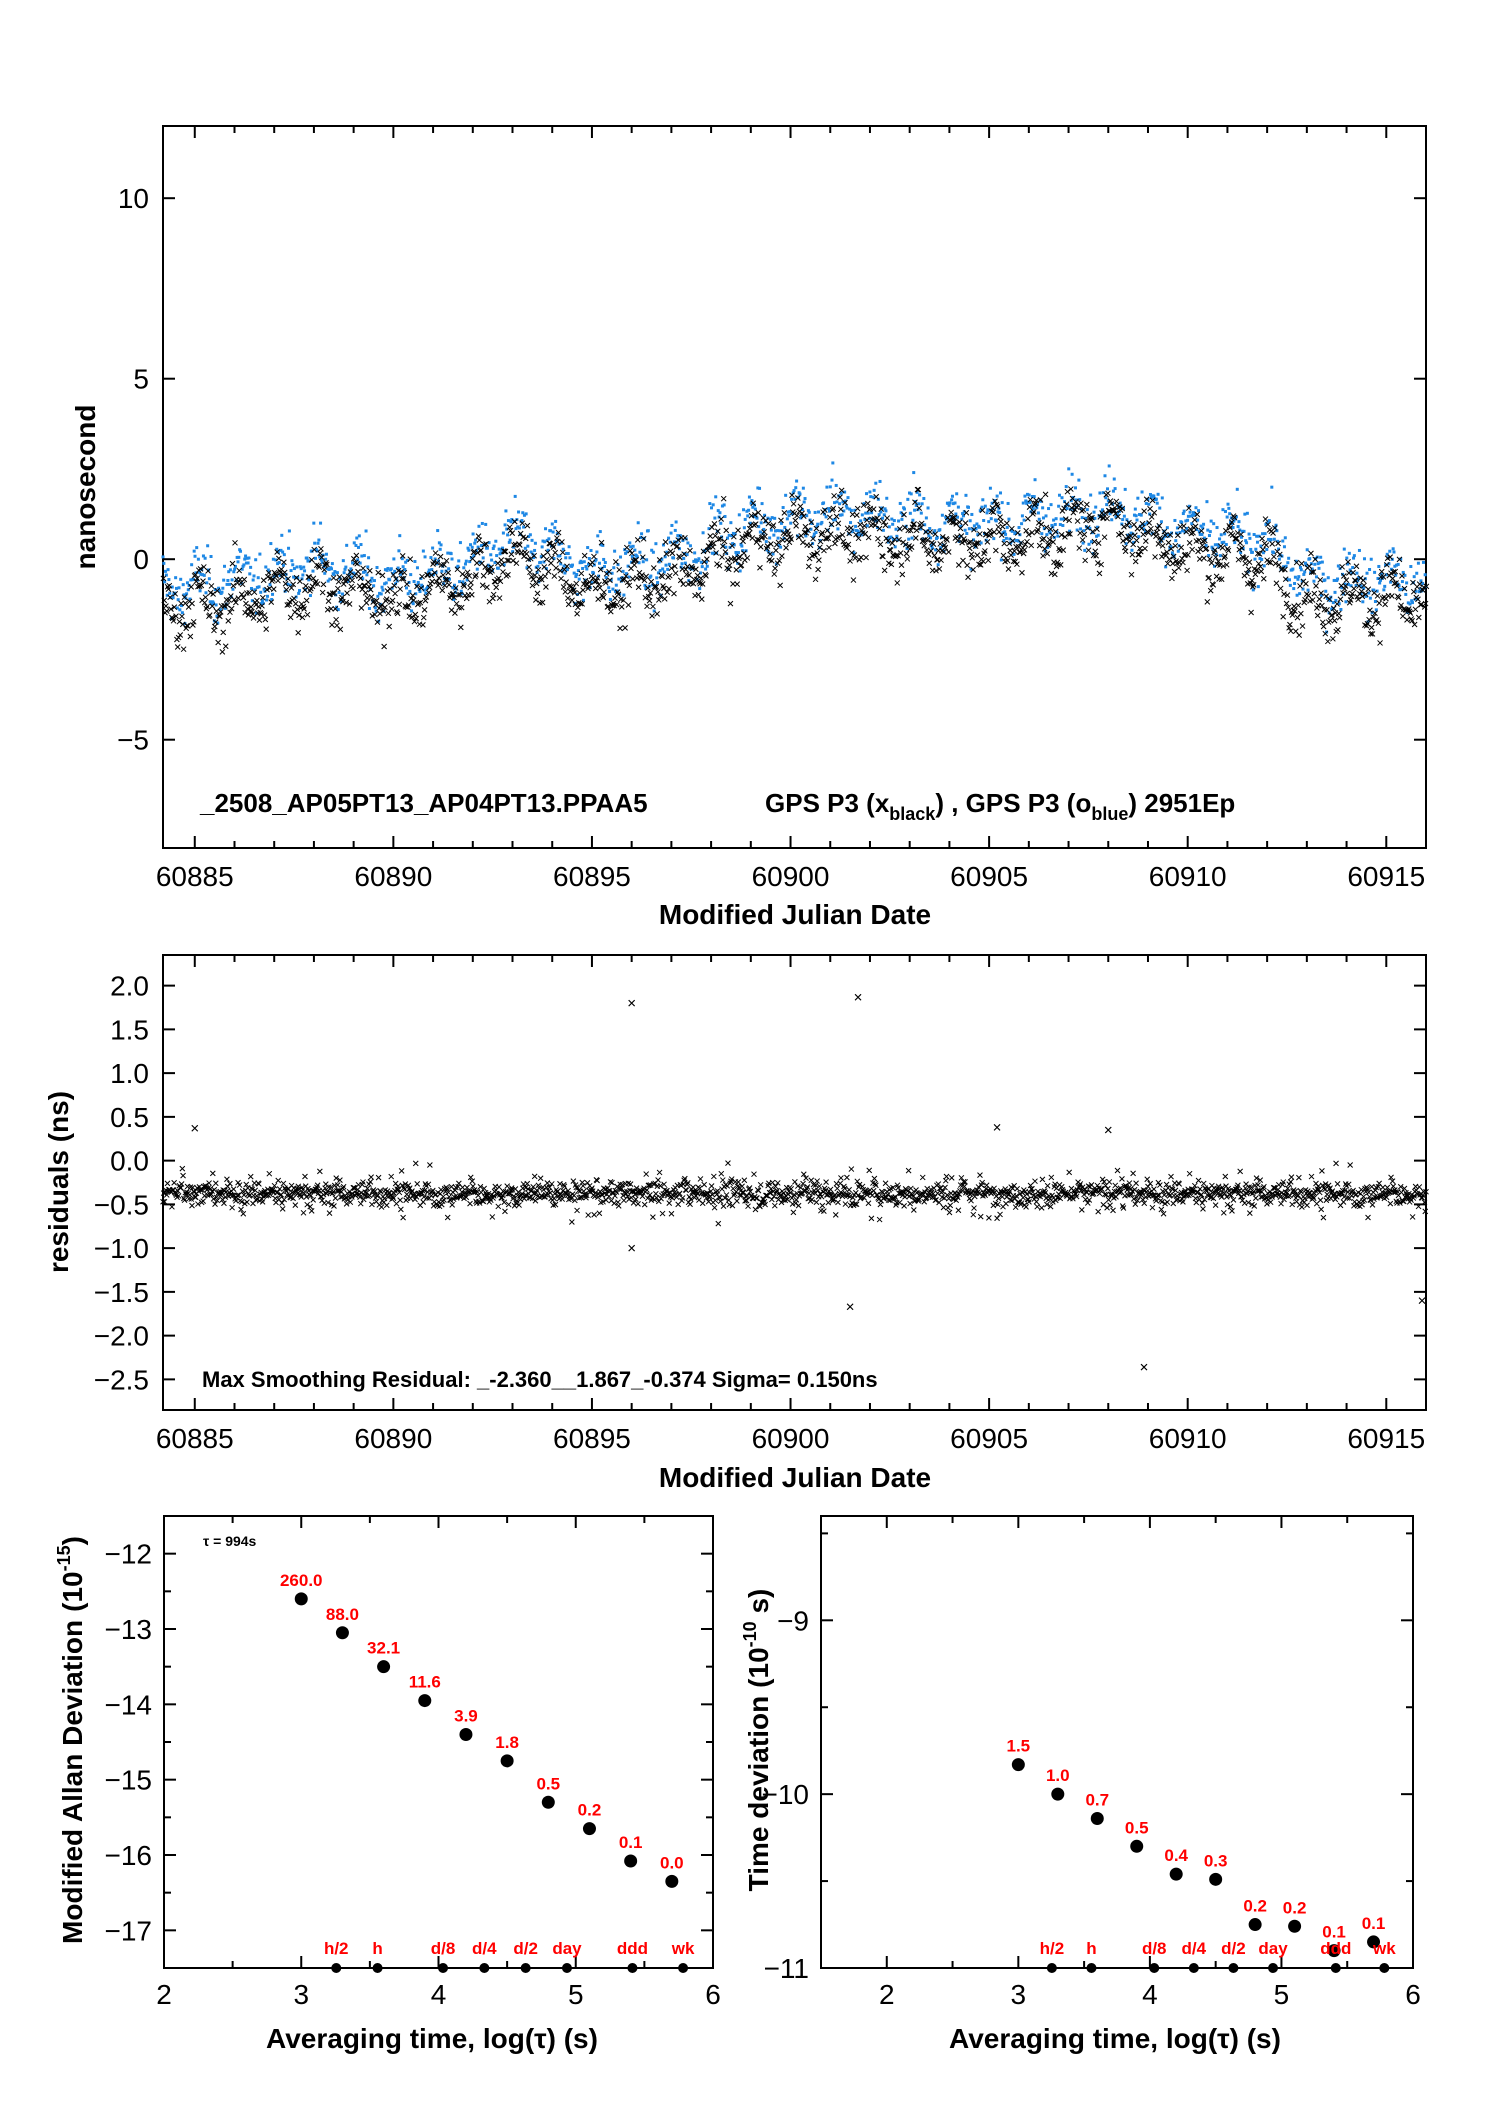 The image size is (1488, 2105). Describe the element at coordinates (336, 1968) in the screenshot. I see `mdev-marker-dot` at that location.